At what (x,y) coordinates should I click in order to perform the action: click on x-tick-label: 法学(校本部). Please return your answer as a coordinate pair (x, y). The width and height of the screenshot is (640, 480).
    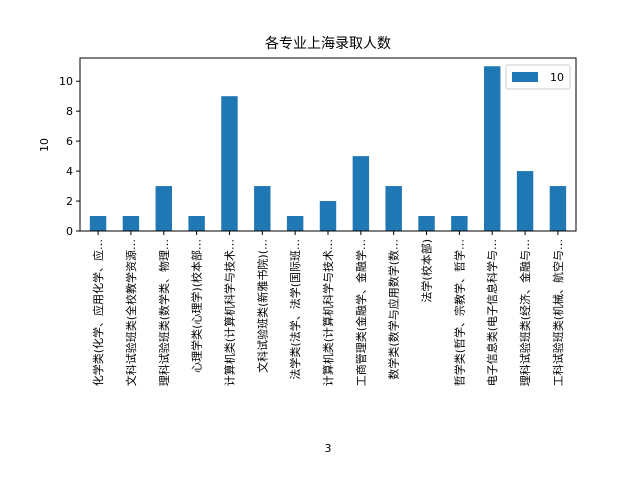
    Looking at the image, I should click on (427, 271).